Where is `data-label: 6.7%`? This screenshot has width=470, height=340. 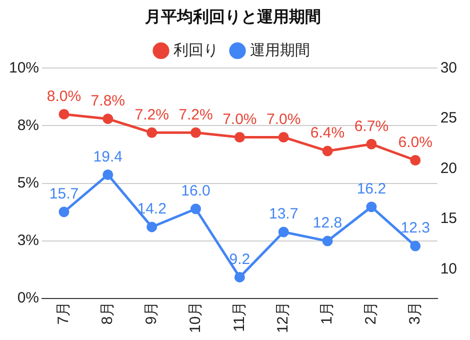 data-label: 6.7% is located at coordinates (371, 126).